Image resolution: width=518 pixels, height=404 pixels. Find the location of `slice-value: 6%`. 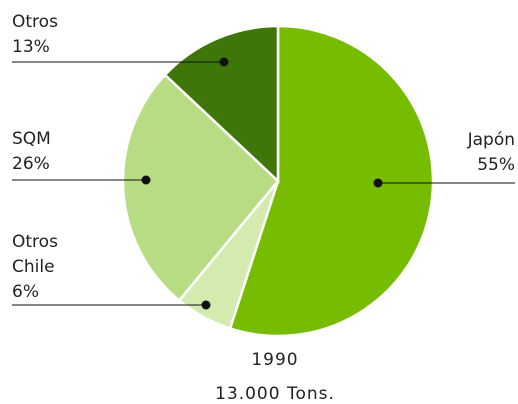

slice-value: 6% is located at coordinates (25, 292).